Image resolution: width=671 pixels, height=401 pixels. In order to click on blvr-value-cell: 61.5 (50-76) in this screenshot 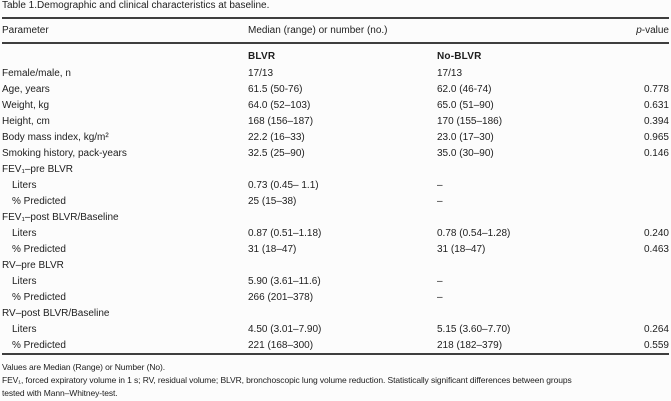, I will do `click(275, 89)`.